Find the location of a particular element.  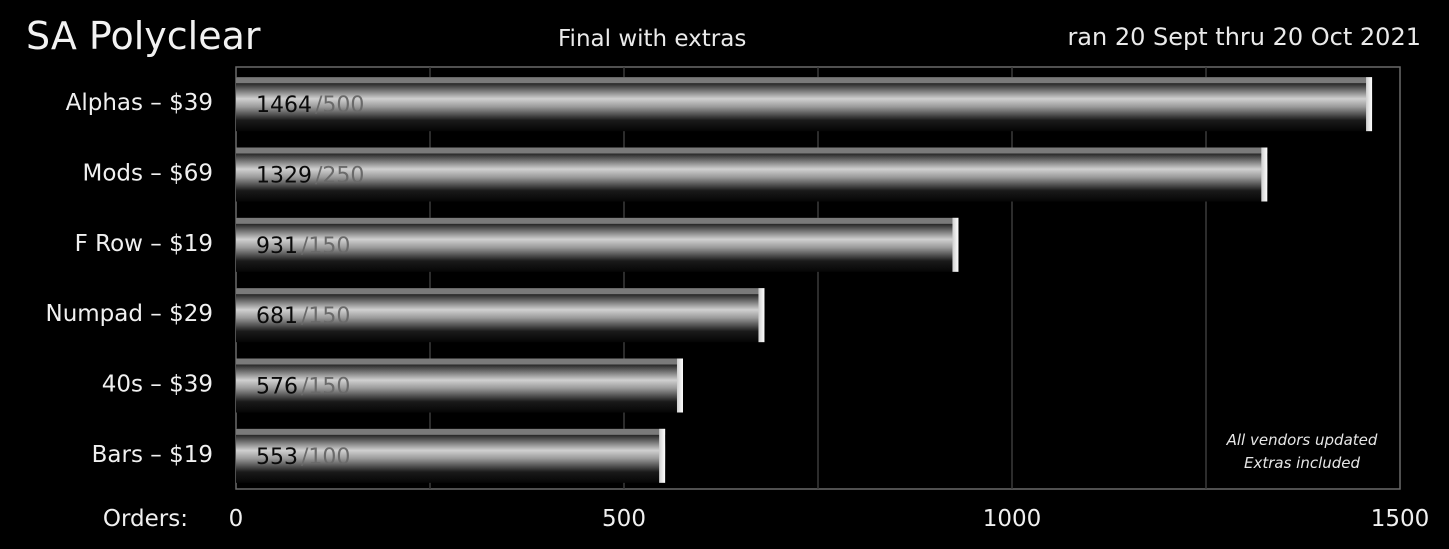

annotation-line-2: Extras included is located at coordinates (1302, 463).